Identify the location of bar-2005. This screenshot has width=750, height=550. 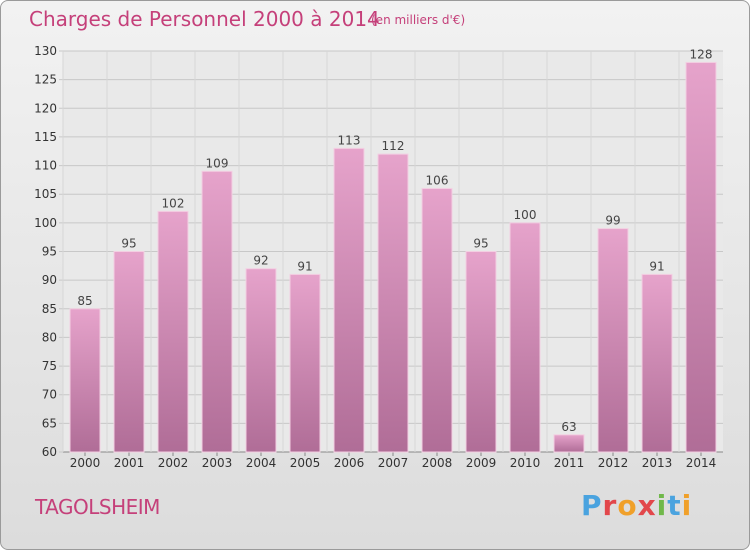
(305, 363).